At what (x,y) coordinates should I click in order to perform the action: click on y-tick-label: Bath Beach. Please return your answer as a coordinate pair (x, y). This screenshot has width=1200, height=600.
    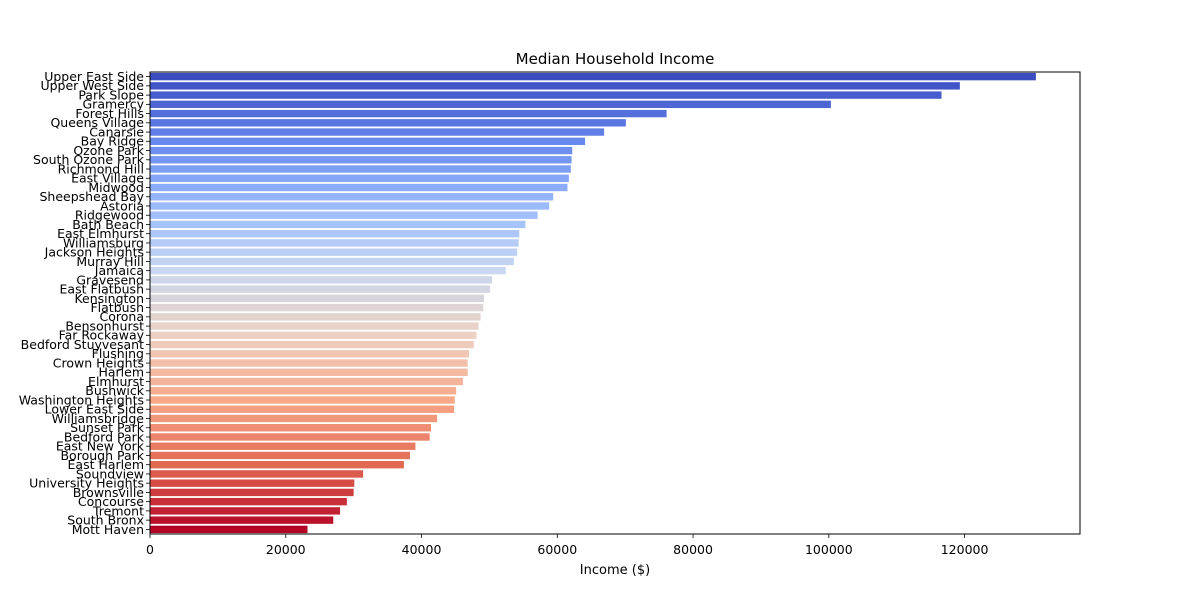
    Looking at the image, I should click on (108, 224).